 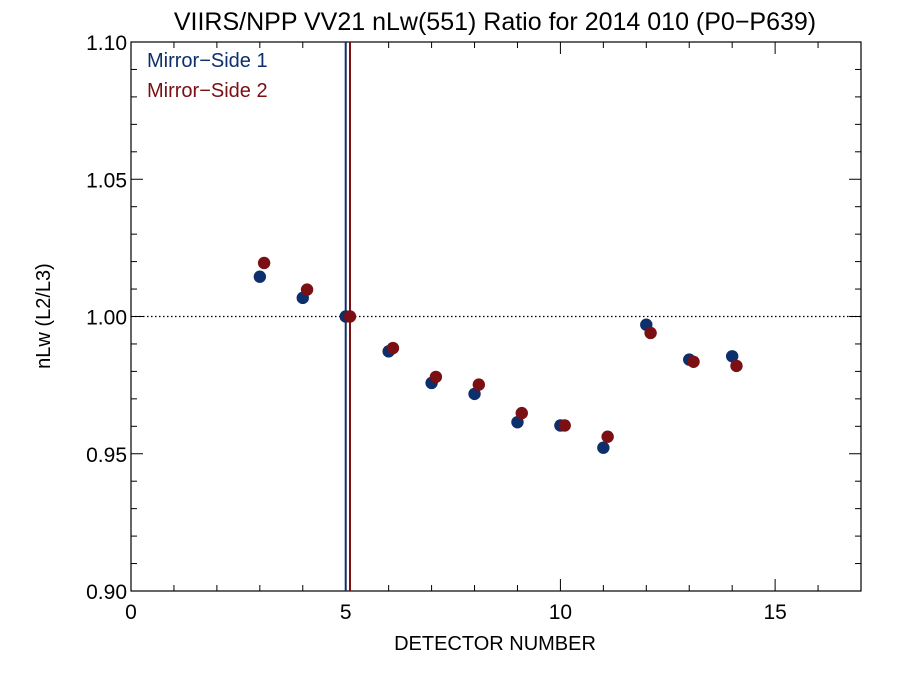 I want to click on x-tick-label: 0, so click(x=131, y=612).